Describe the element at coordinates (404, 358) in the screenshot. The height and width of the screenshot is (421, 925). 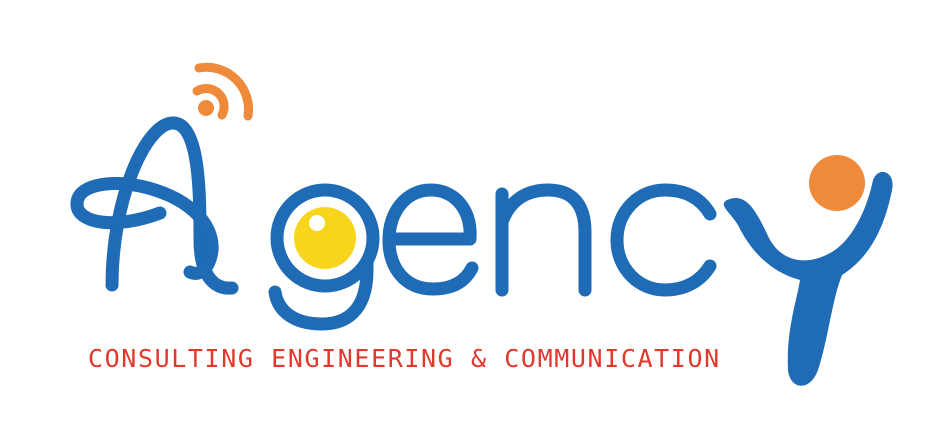
I see `tagline: CONSULTING ENGINEERING & COMMUNICATION` at that location.